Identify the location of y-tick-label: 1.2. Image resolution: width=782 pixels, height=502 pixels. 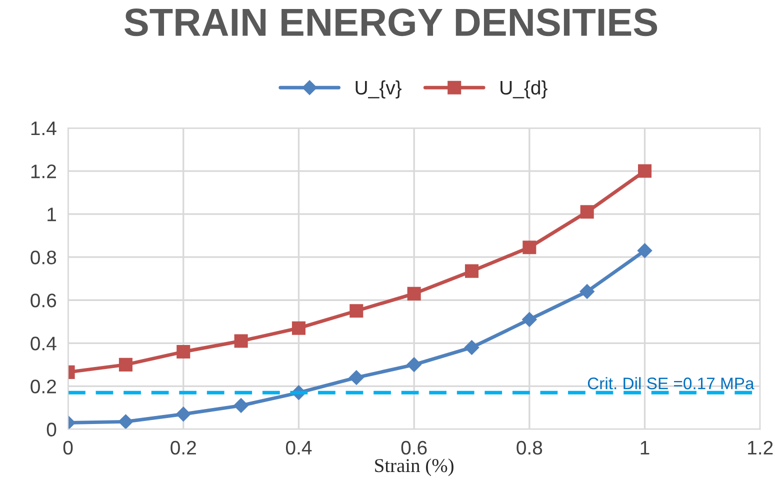
(43, 171).